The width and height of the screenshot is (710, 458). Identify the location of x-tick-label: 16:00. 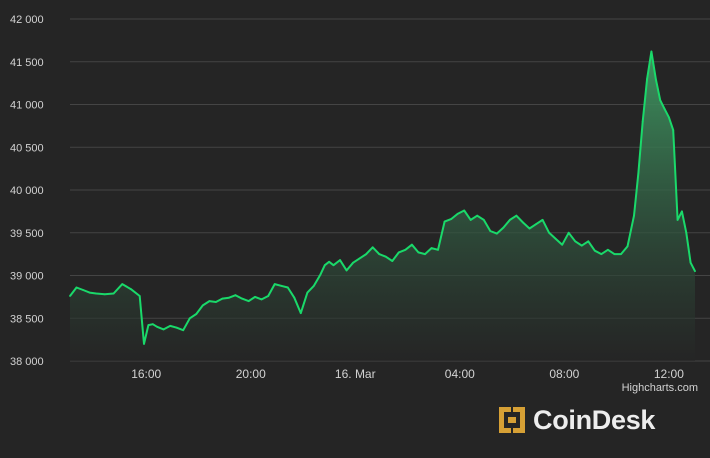
(146, 374).